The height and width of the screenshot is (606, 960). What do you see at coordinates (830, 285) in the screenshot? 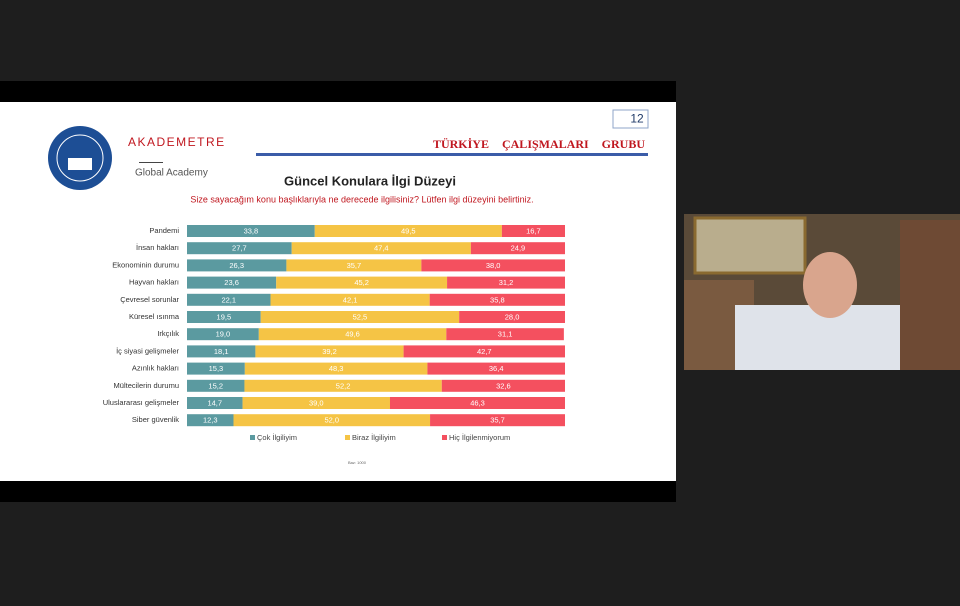
I see `person-face` at bounding box center [830, 285].